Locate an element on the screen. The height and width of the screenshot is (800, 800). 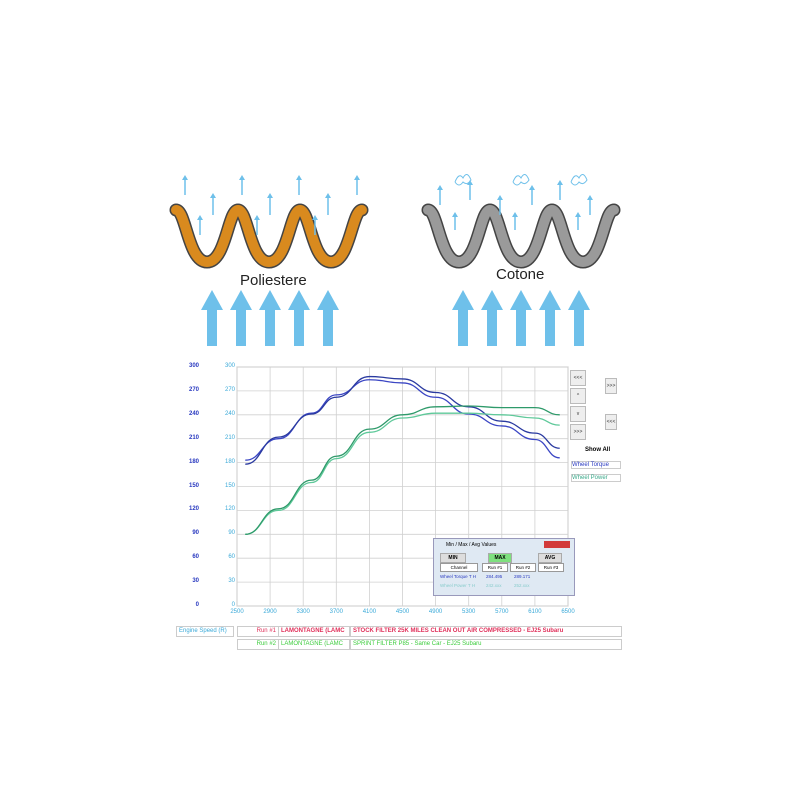
col-run3: Run #3 is located at coordinates (551, 567).